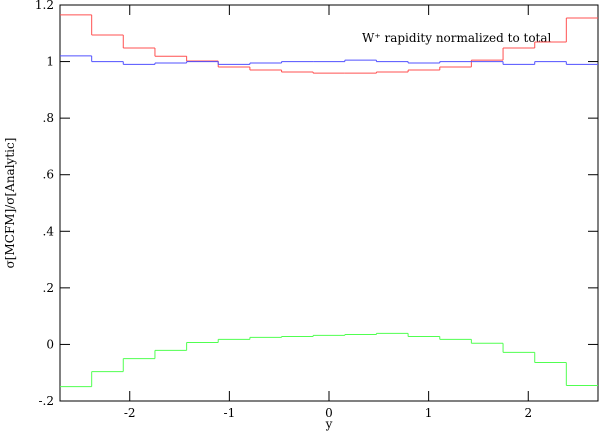  I want to click on y-axis-label: σ[MCFM]/σ[Analytic], so click(10, 203).